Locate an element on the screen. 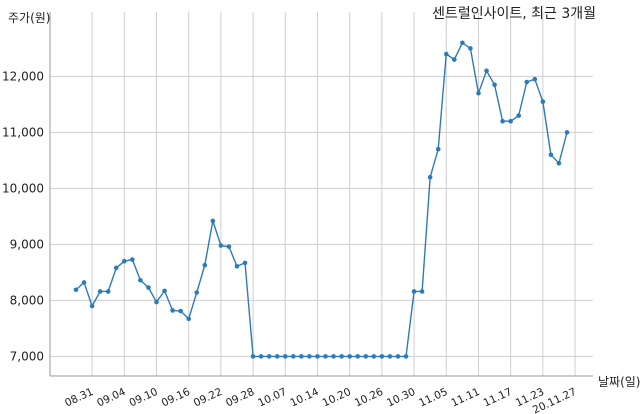  y-tick-label: 11,000 is located at coordinates (23, 132).